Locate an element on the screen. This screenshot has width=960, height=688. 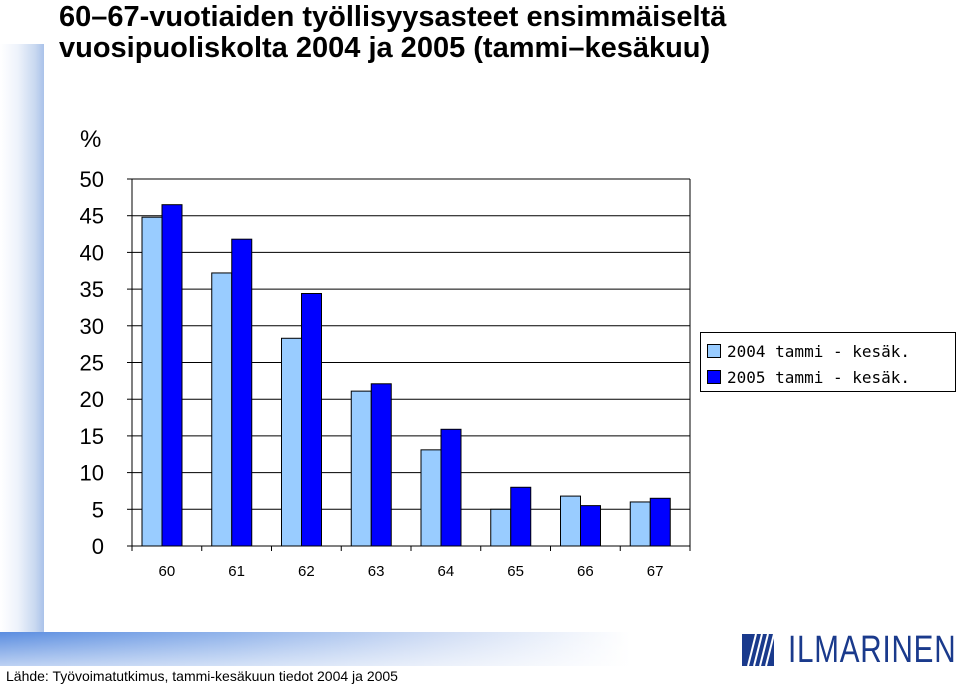
bottom-shadow-fade is located at coordinates (315, 649).